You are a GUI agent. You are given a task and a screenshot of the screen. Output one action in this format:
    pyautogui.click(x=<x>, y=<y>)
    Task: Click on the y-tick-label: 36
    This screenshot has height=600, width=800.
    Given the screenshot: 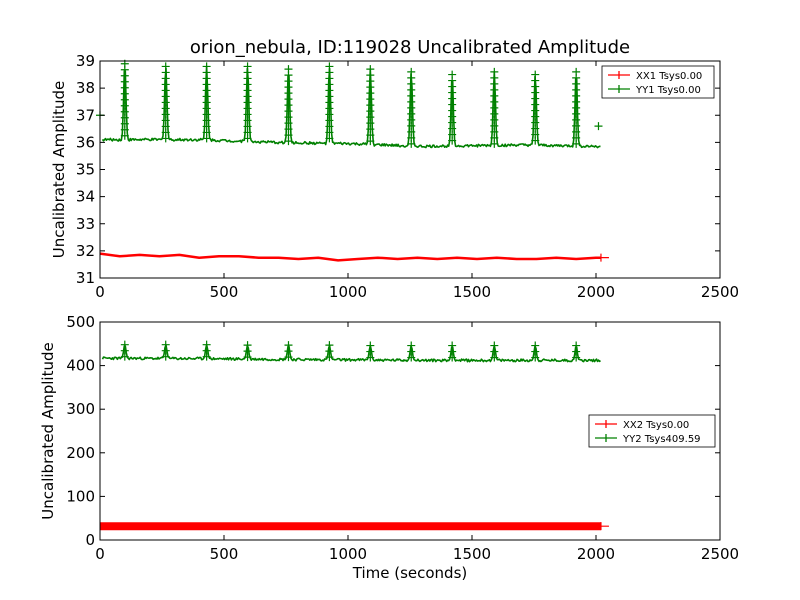 What is the action you would take?
    pyautogui.click(x=85, y=142)
    